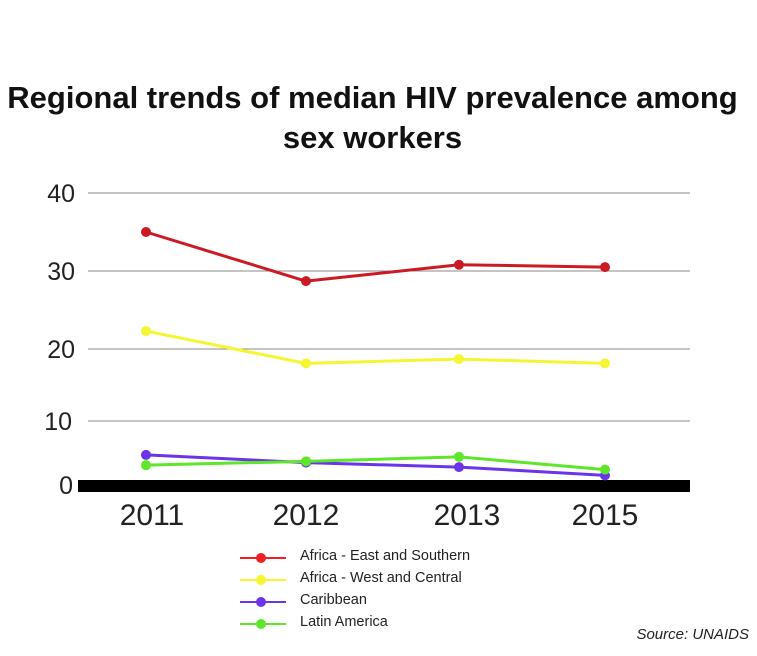  What do you see at coordinates (385, 556) in the screenshot?
I see `legend-label: Africa - East and Southern` at bounding box center [385, 556].